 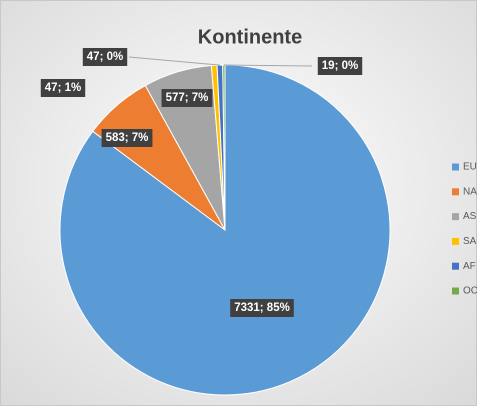 I want to click on legend-label: AF, so click(x=469, y=266).